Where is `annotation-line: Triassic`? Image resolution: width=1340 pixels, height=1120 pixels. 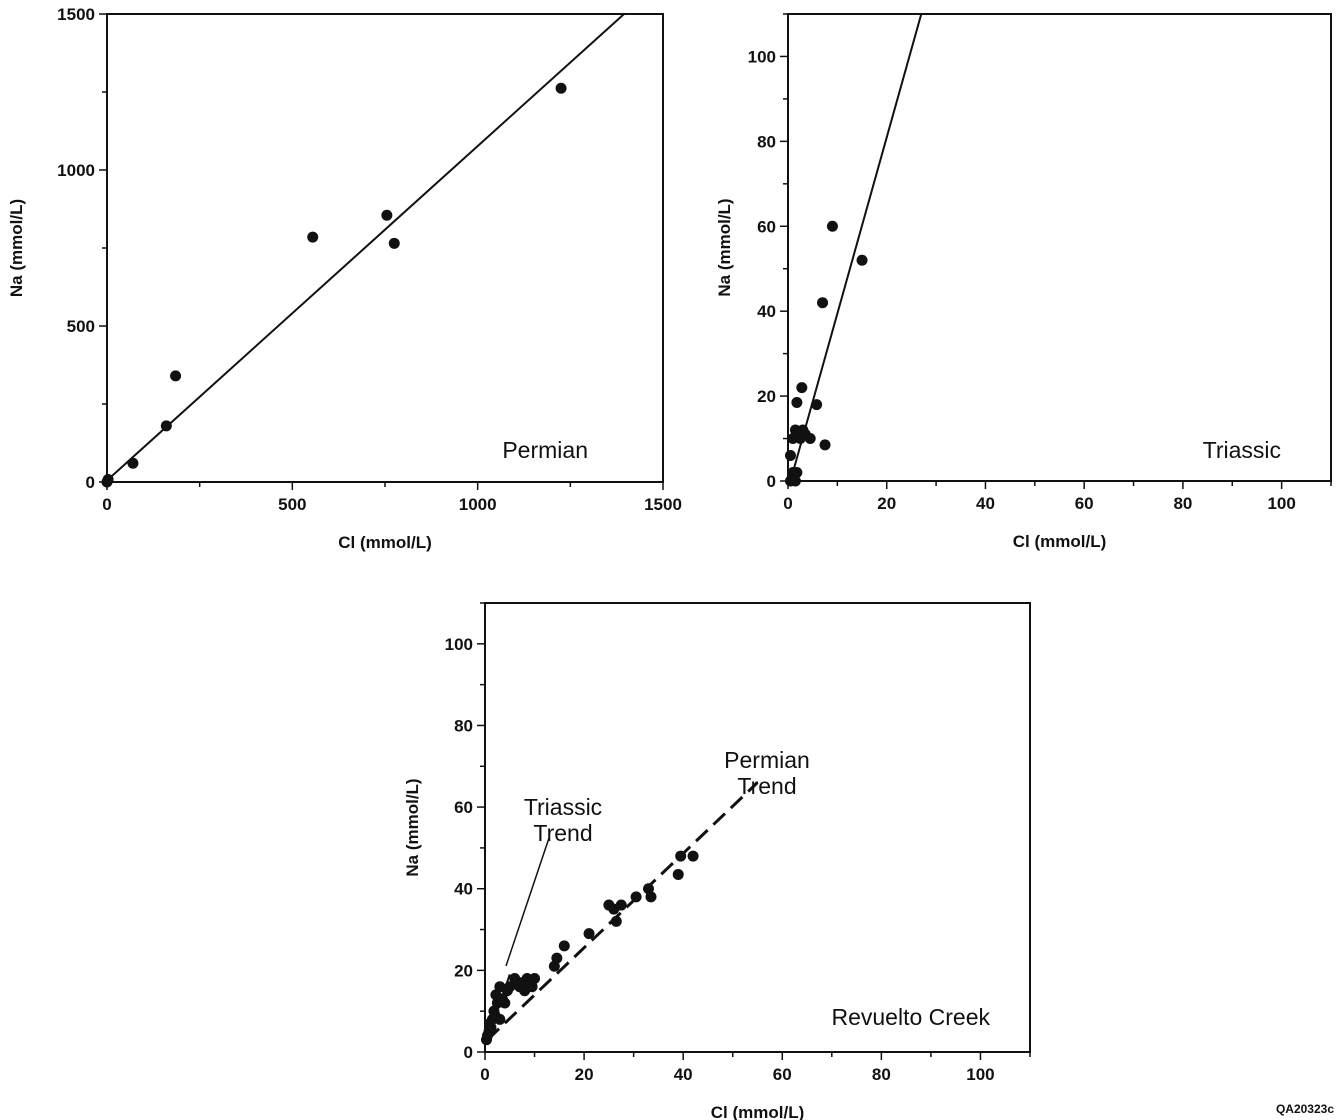 annotation-line: Triassic is located at coordinates (563, 807).